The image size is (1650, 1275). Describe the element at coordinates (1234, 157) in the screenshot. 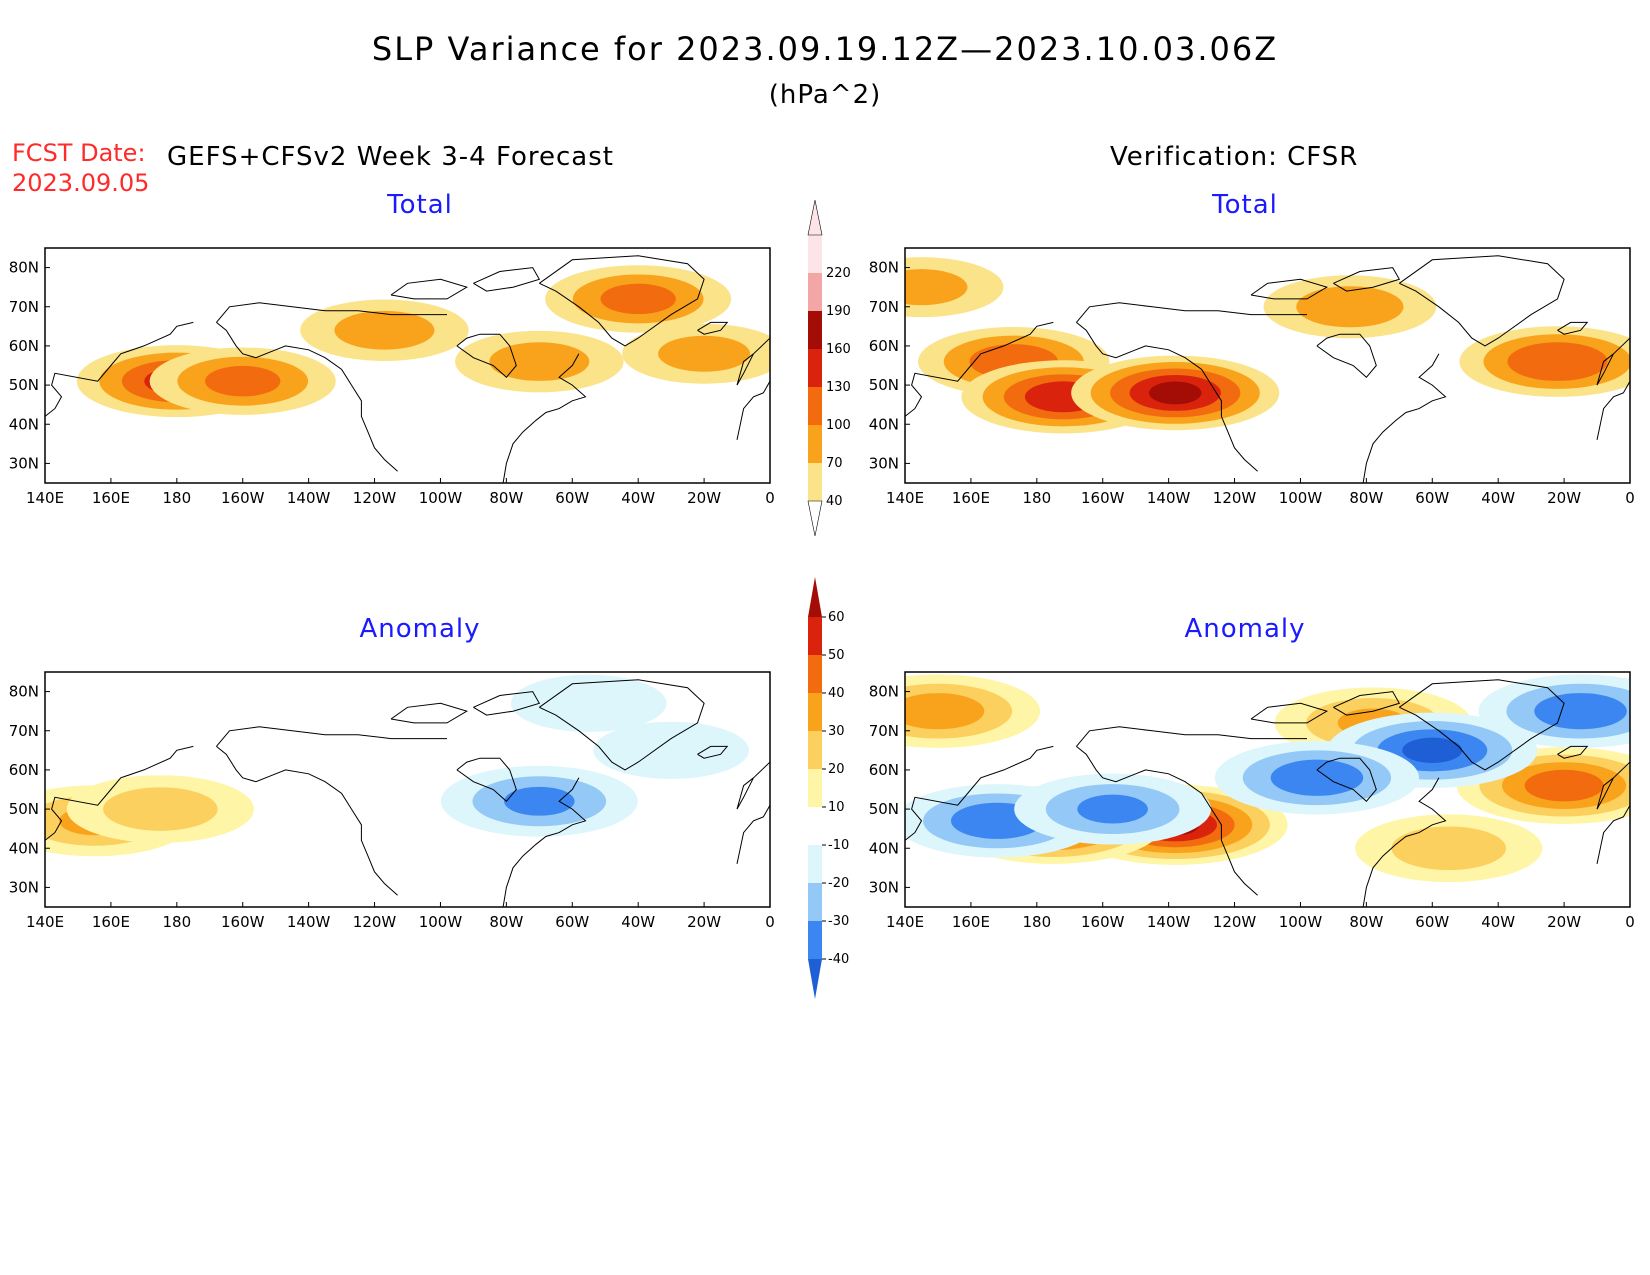

I see `verification-column-title: Verification: CFSR` at that location.